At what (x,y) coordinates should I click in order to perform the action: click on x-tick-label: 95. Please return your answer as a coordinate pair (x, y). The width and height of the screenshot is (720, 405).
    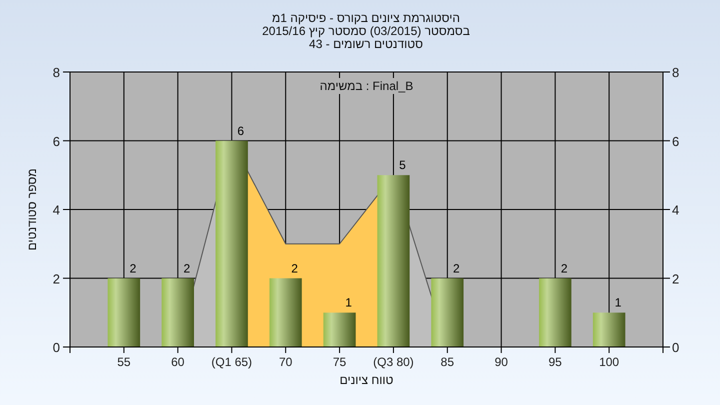
    Looking at the image, I should click on (555, 362).